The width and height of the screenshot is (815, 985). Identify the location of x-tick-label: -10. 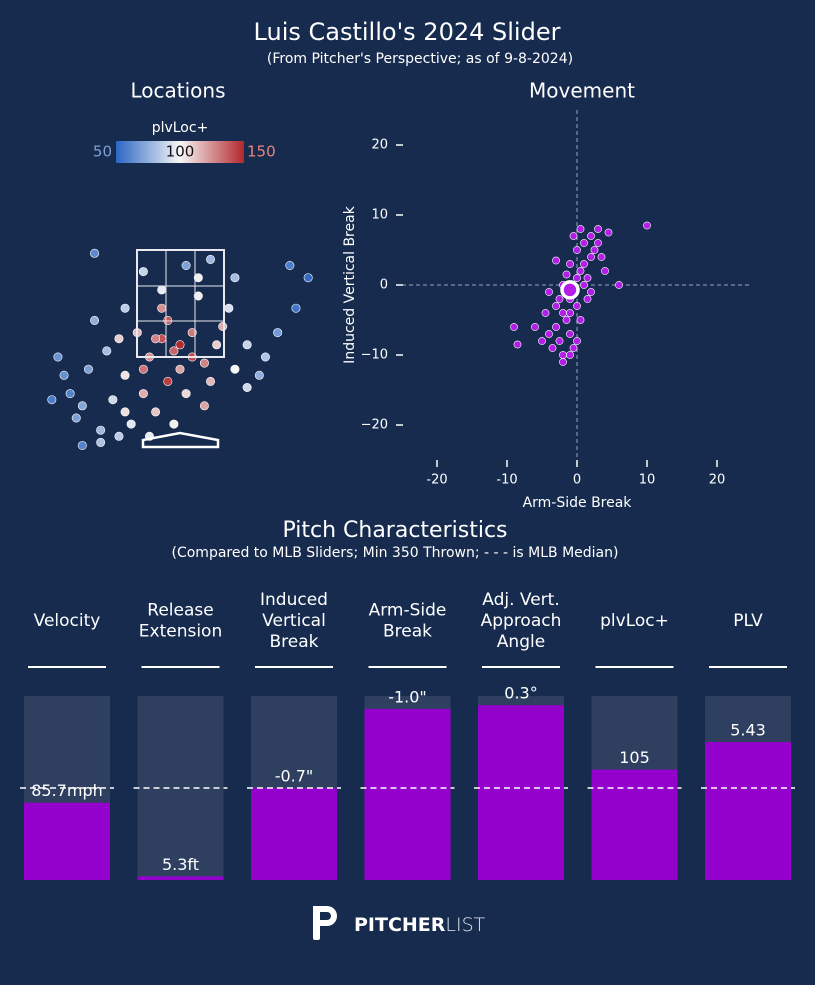
(506, 480).